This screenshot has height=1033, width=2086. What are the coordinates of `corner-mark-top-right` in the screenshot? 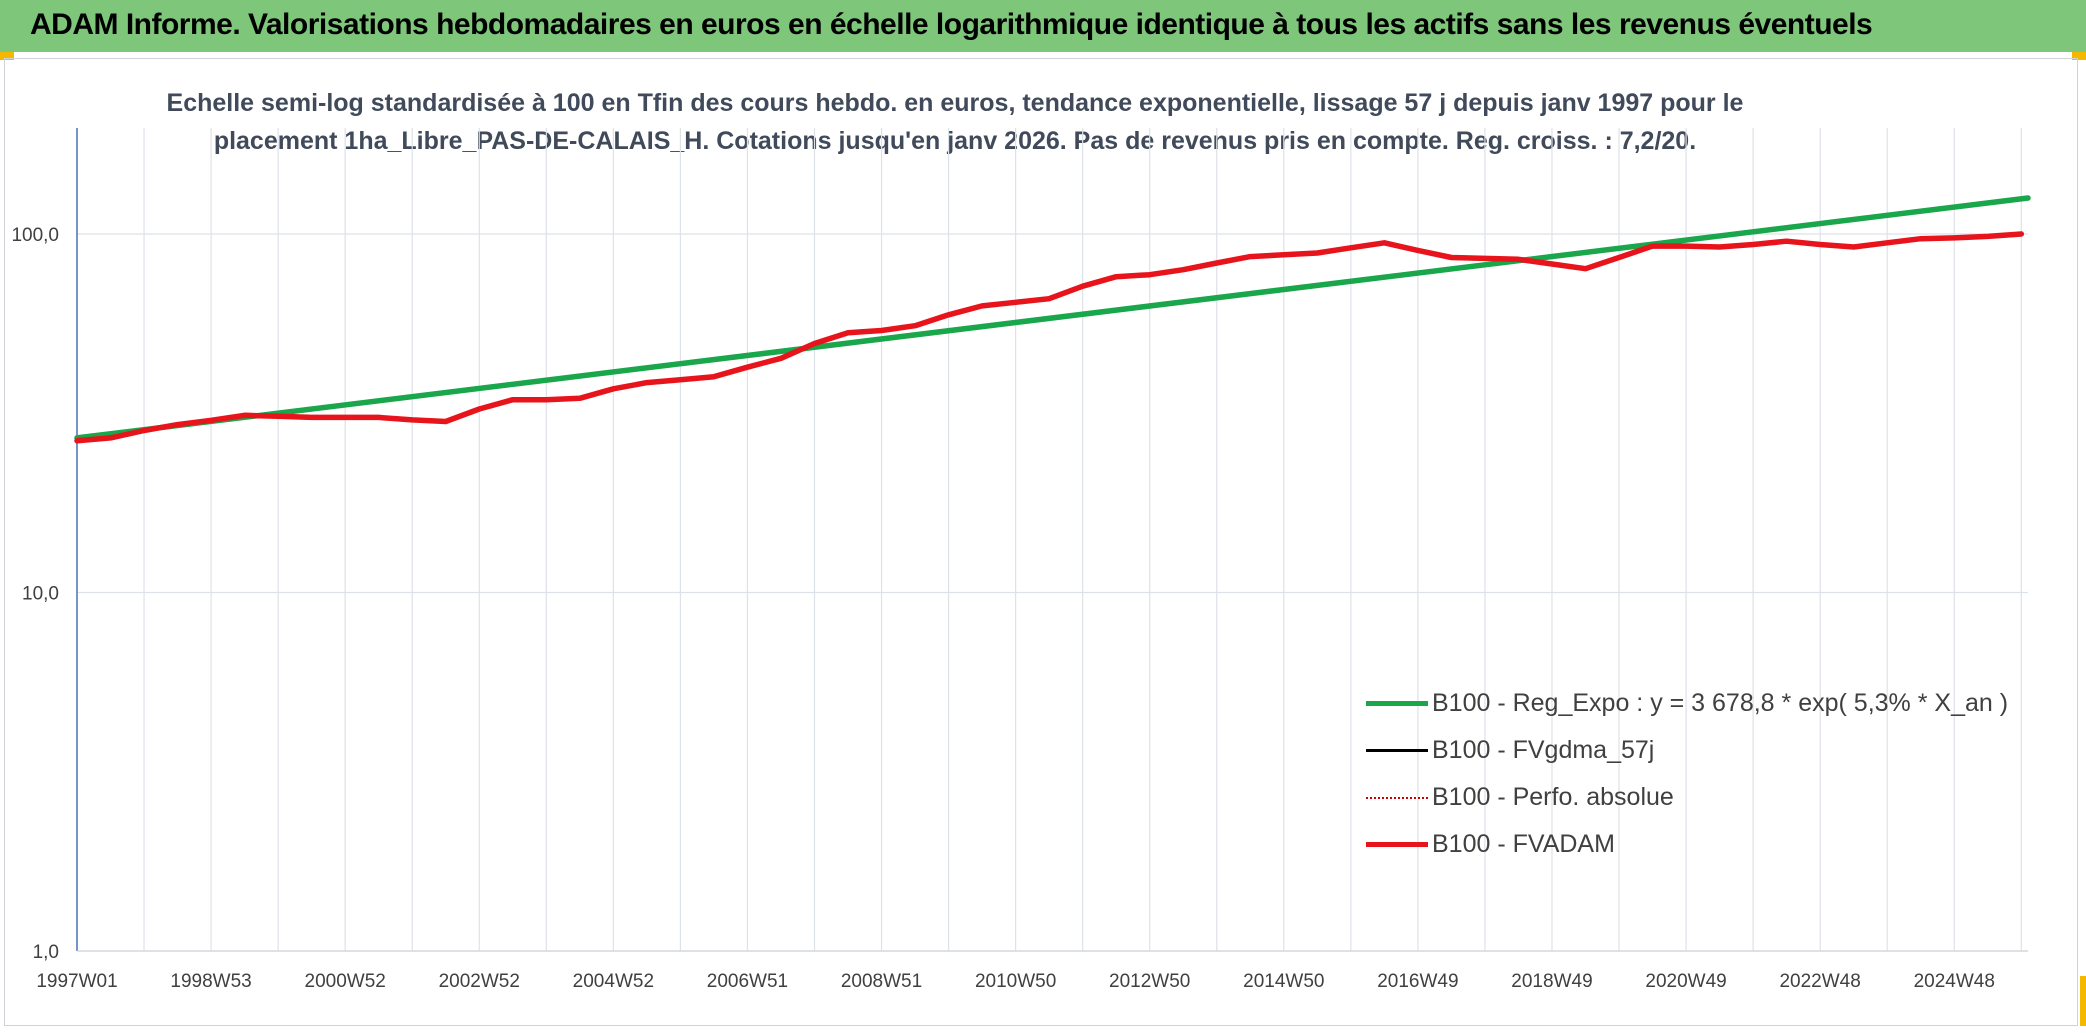 It's located at (2079, 56).